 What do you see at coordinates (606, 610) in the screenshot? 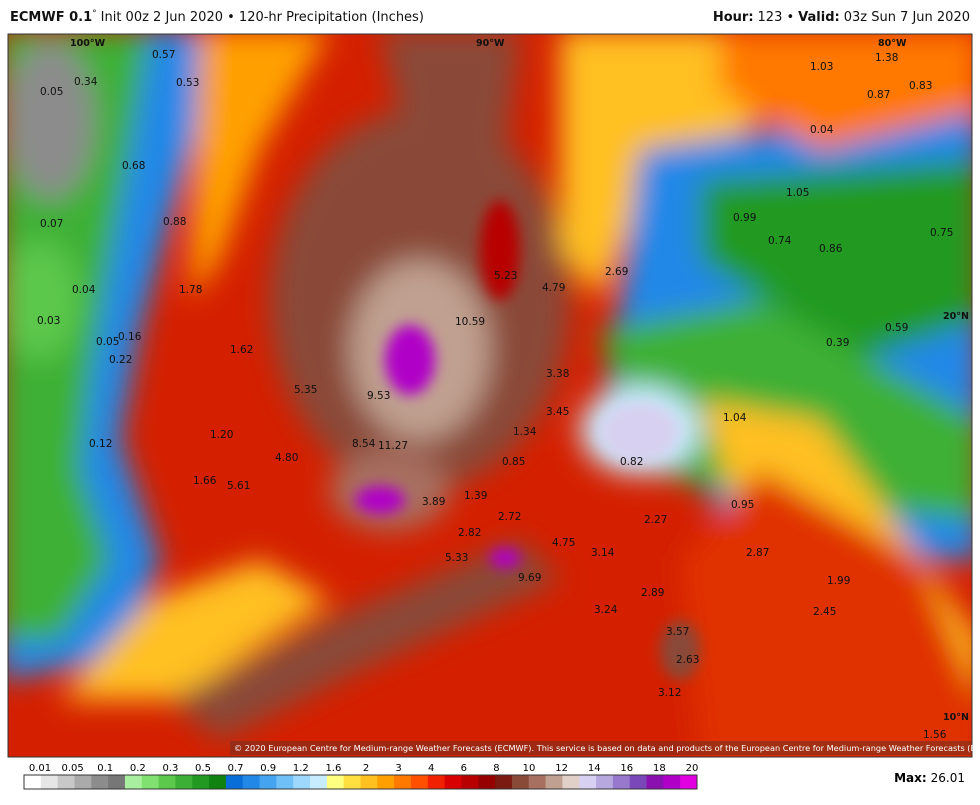
I see `point-value: 3.24` at bounding box center [606, 610].